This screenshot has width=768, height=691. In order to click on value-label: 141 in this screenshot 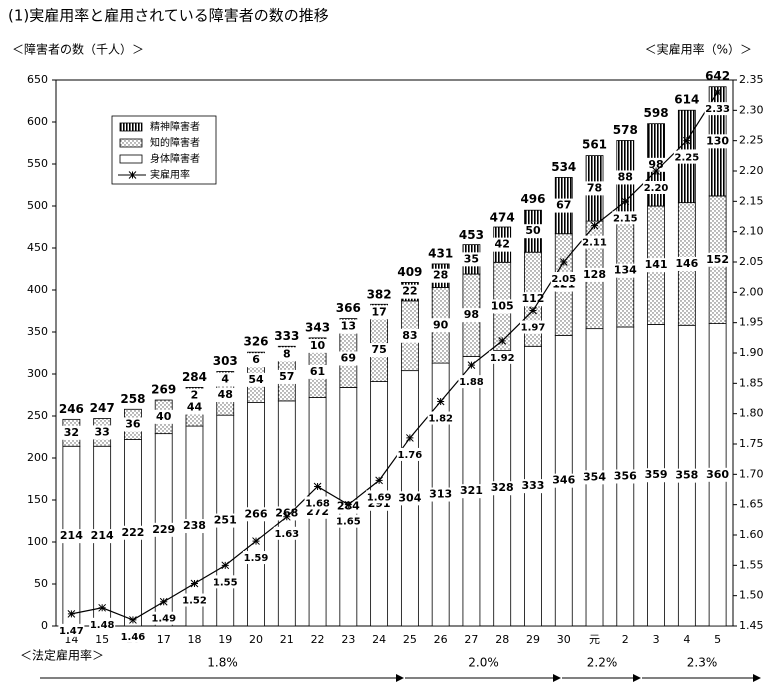, I will do `click(656, 264)`.